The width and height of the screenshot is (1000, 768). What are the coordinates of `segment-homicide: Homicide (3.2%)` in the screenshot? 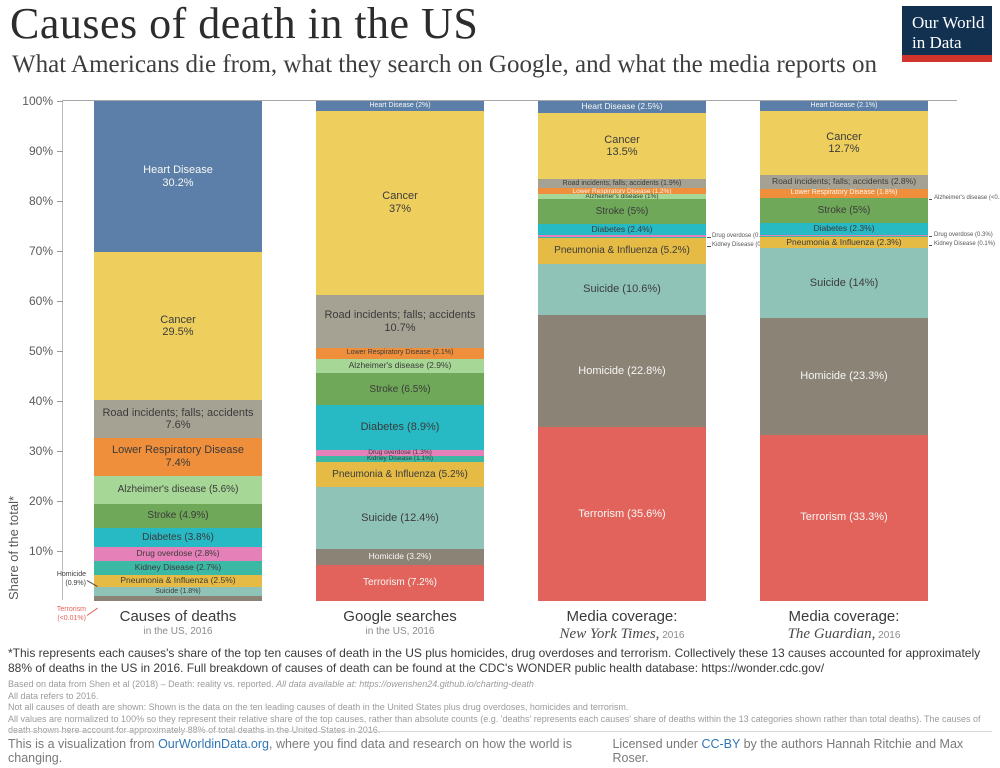 It's located at (400, 557).